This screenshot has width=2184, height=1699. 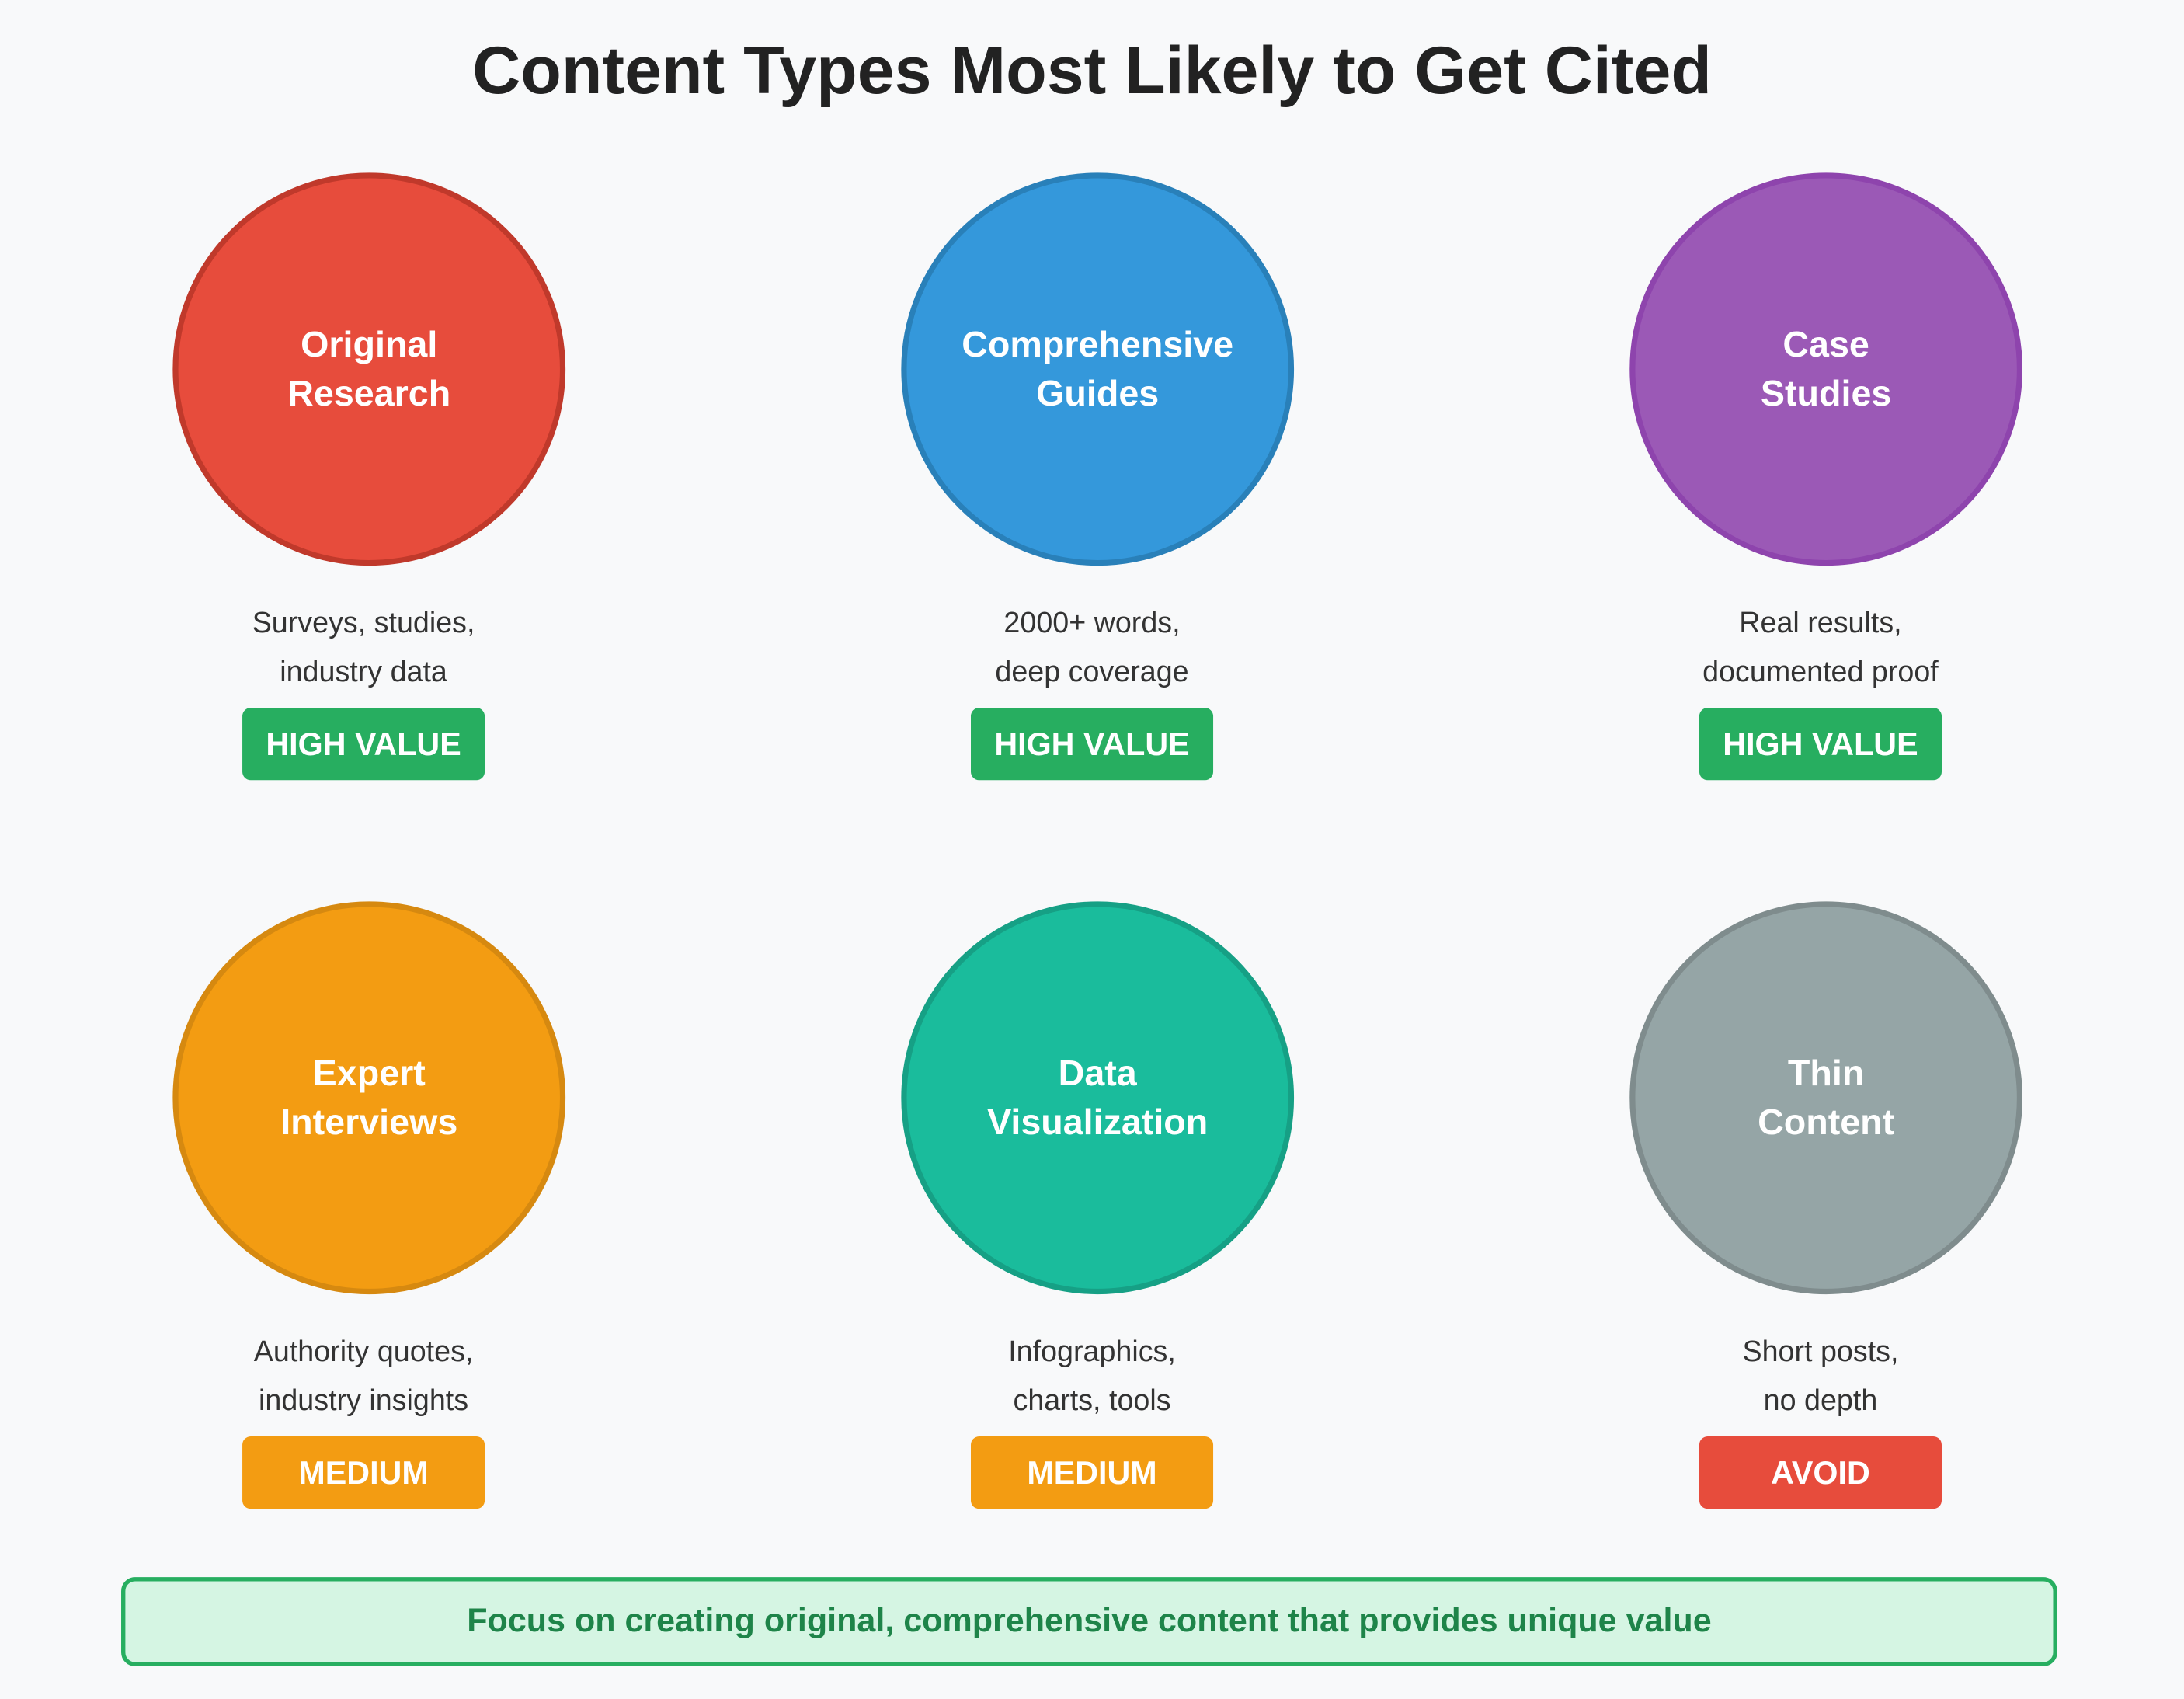 I want to click on content-type-circle: Thin Content, so click(x=1826, y=1098).